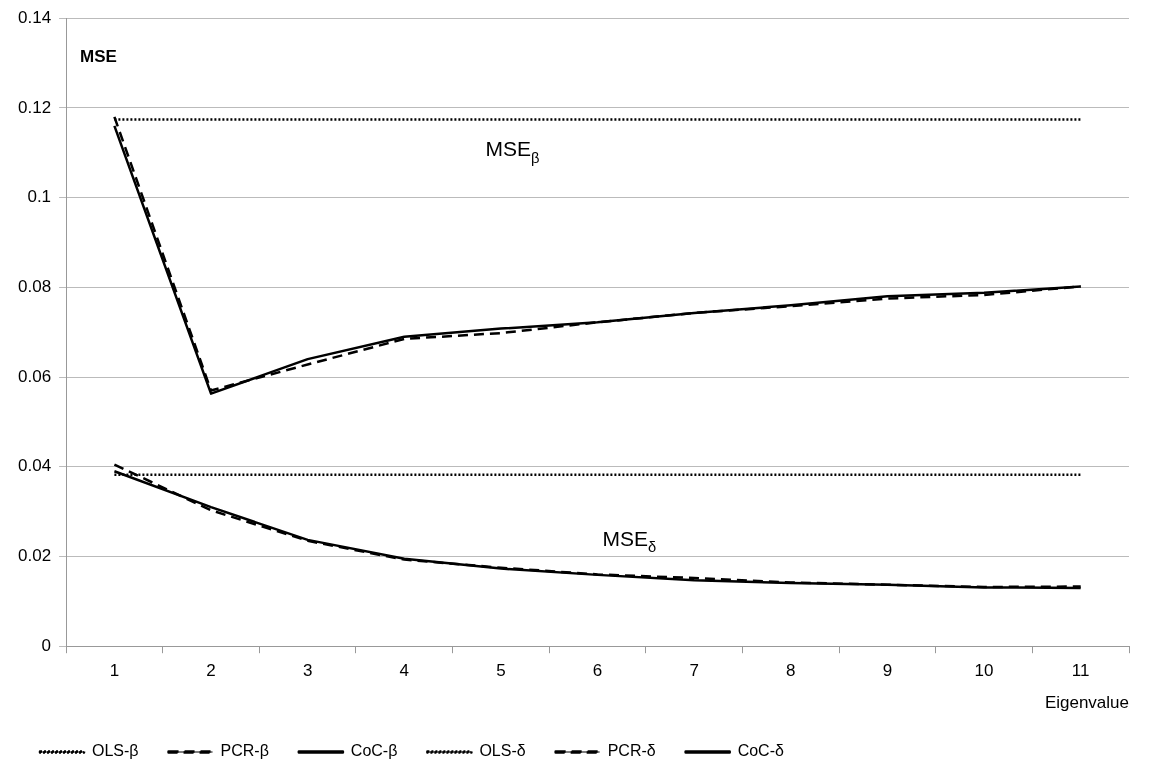 The height and width of the screenshot is (774, 1149). I want to click on y-tick-label: 0.06, so click(34, 376).